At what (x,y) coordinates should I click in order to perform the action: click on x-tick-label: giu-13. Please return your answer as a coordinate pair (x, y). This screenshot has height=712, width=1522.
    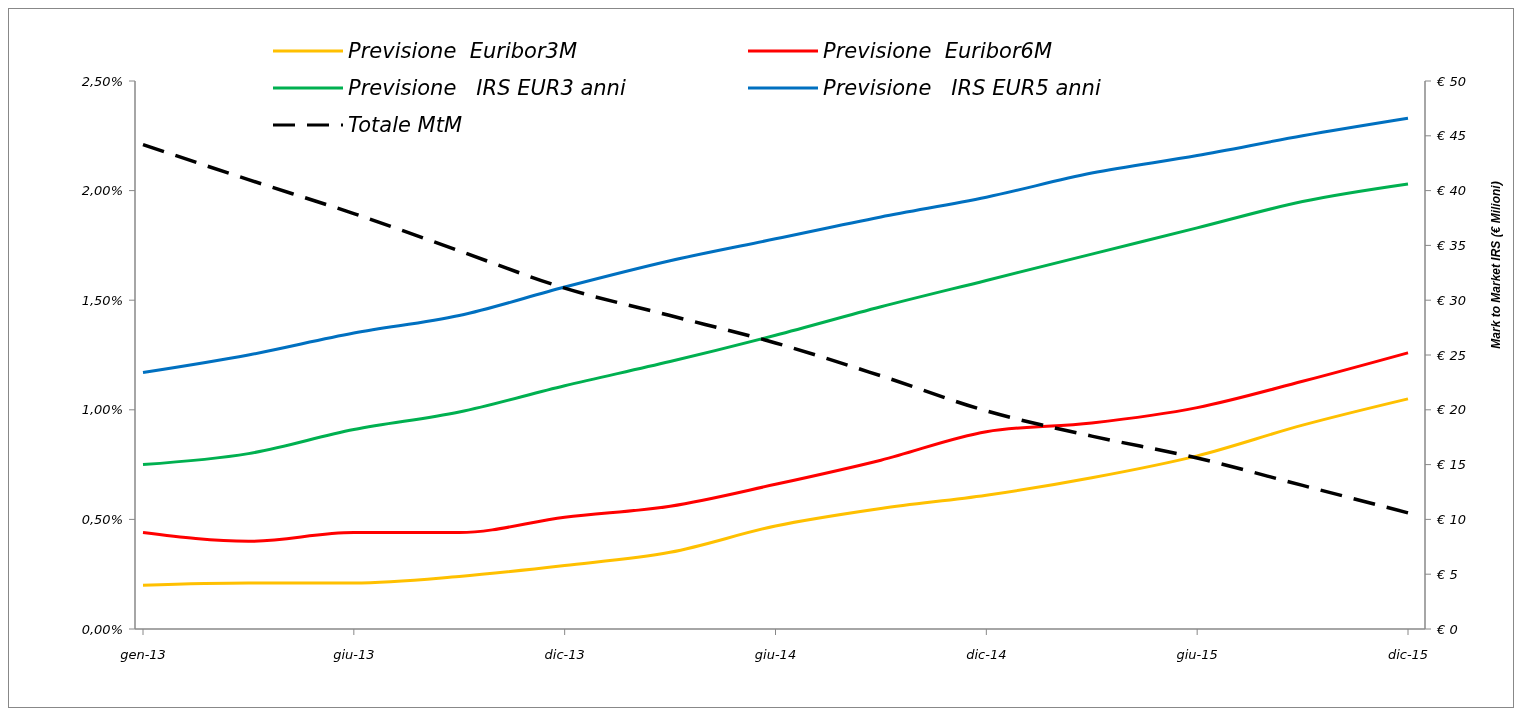
    Looking at the image, I should click on (354, 654).